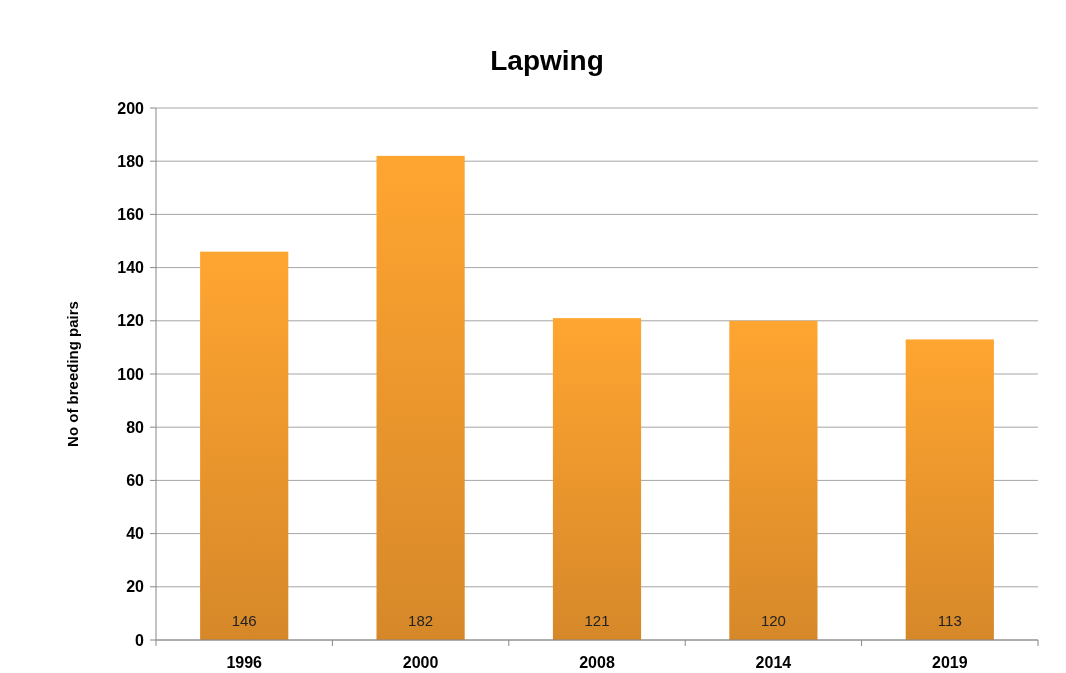  What do you see at coordinates (131, 161) in the screenshot?
I see `y-tick-label: 180` at bounding box center [131, 161].